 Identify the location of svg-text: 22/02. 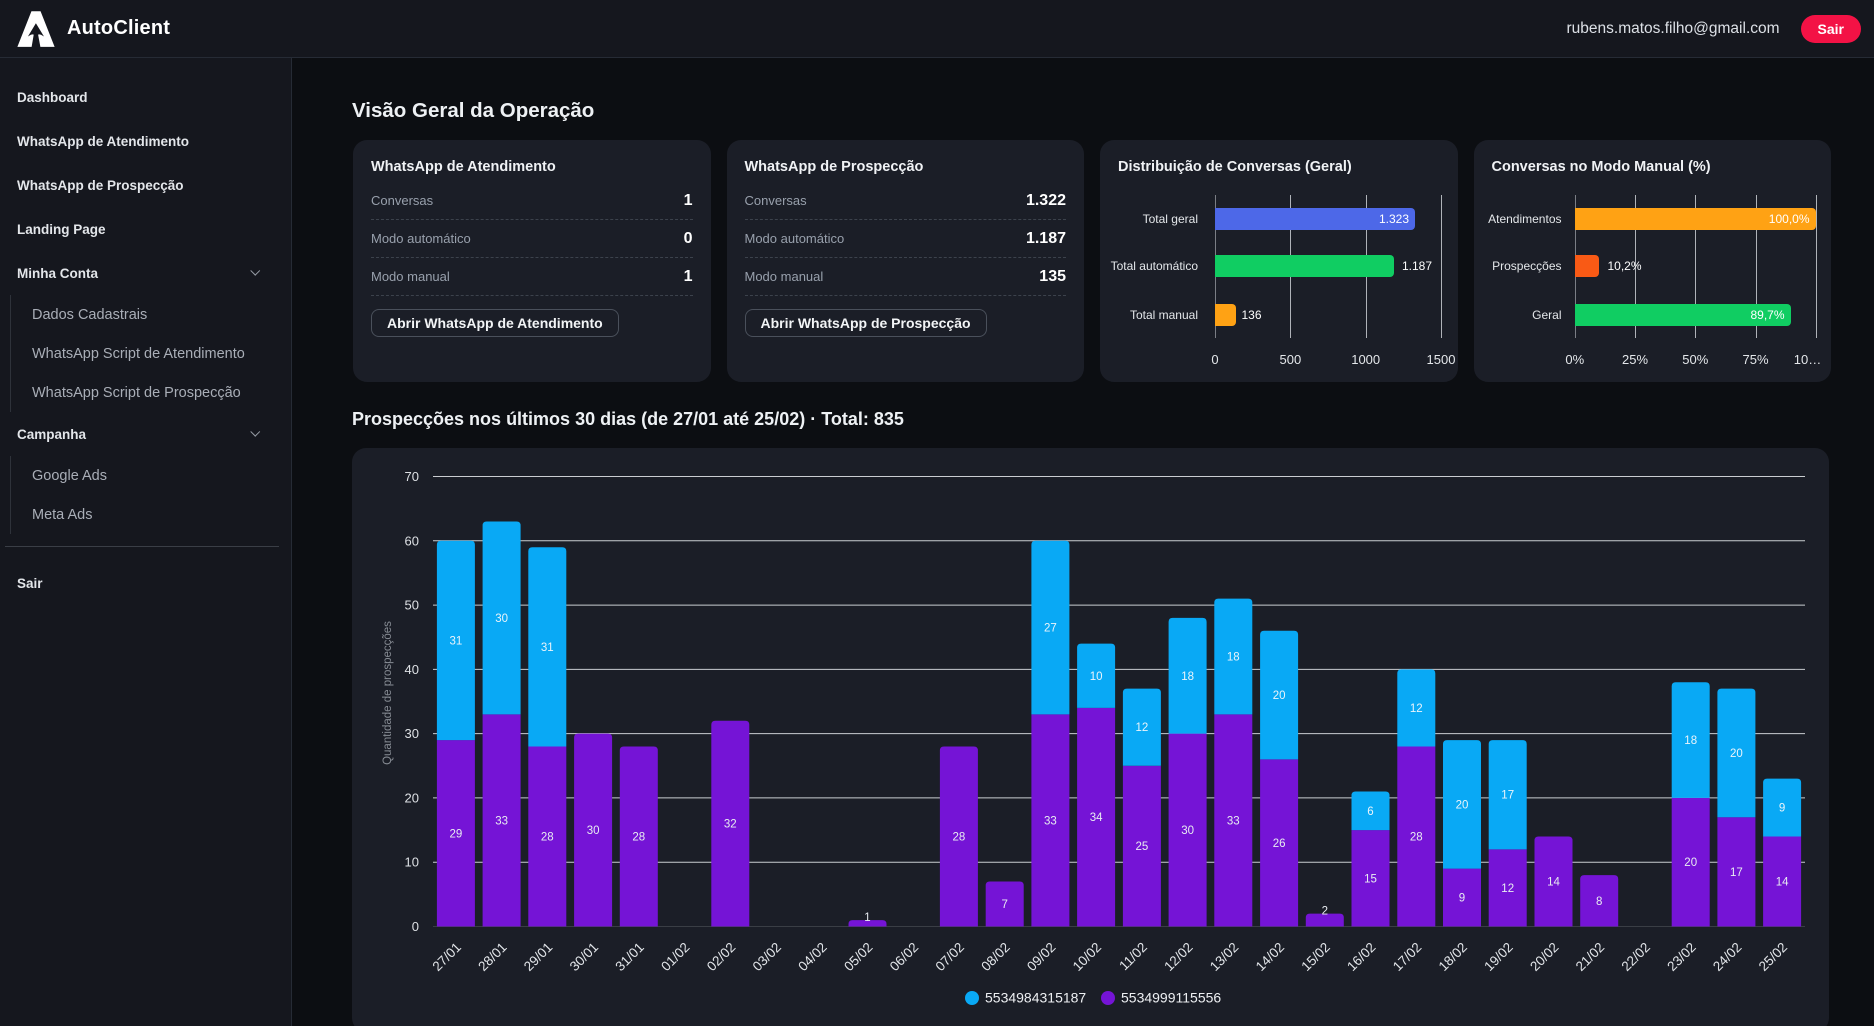
(1636, 957).